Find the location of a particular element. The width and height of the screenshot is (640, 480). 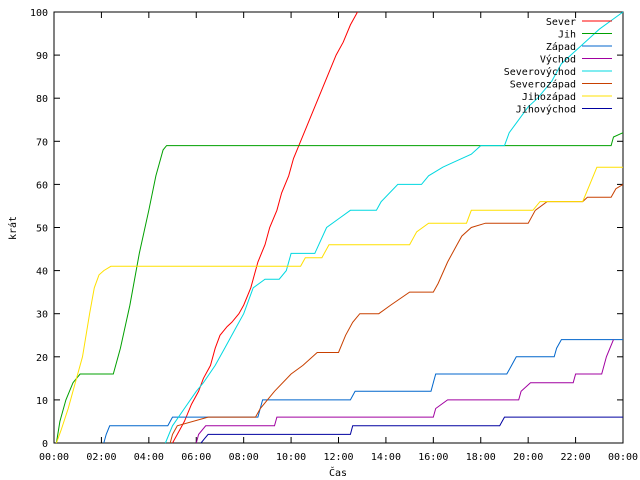

y-tick-label: 100 is located at coordinates (39, 13).